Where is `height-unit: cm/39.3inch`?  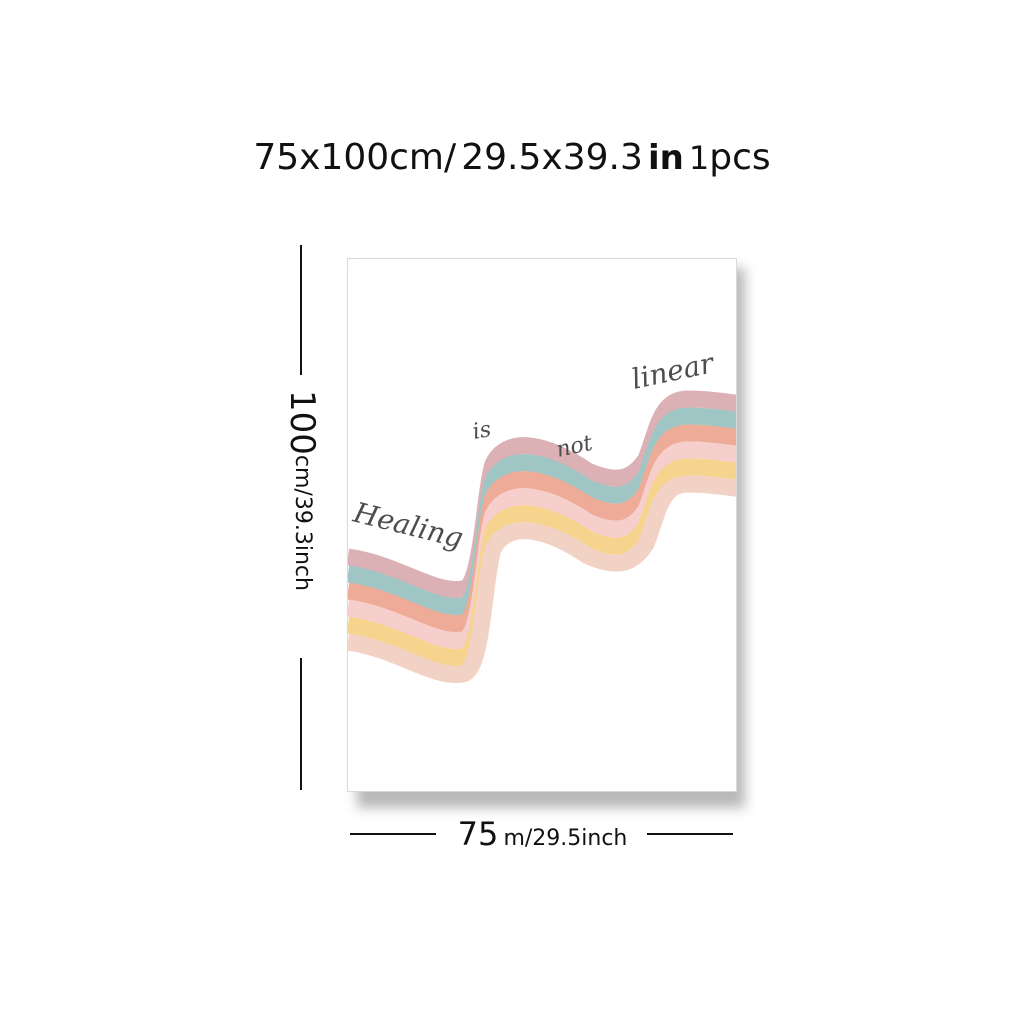 height-unit: cm/39.3inch is located at coordinates (302, 522).